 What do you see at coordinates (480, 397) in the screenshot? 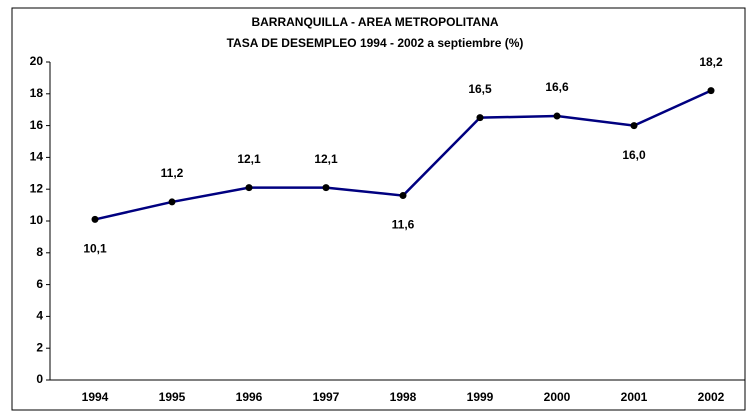
I see `x-tick-label: 1999` at bounding box center [480, 397].